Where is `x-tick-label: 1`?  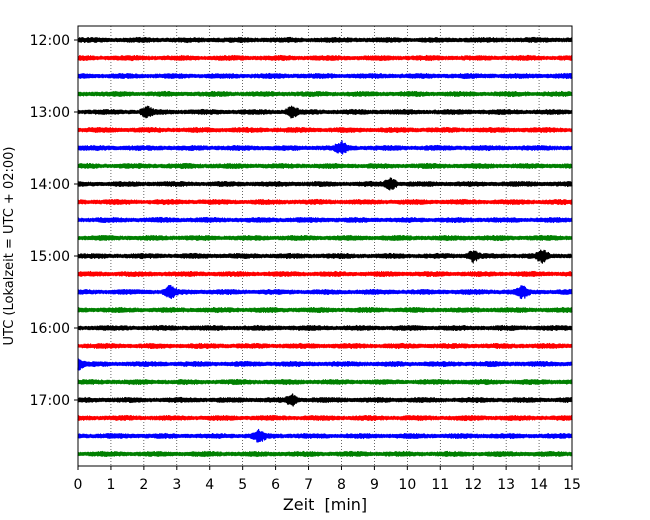 x-tick-label: 1 is located at coordinates (110, 485).